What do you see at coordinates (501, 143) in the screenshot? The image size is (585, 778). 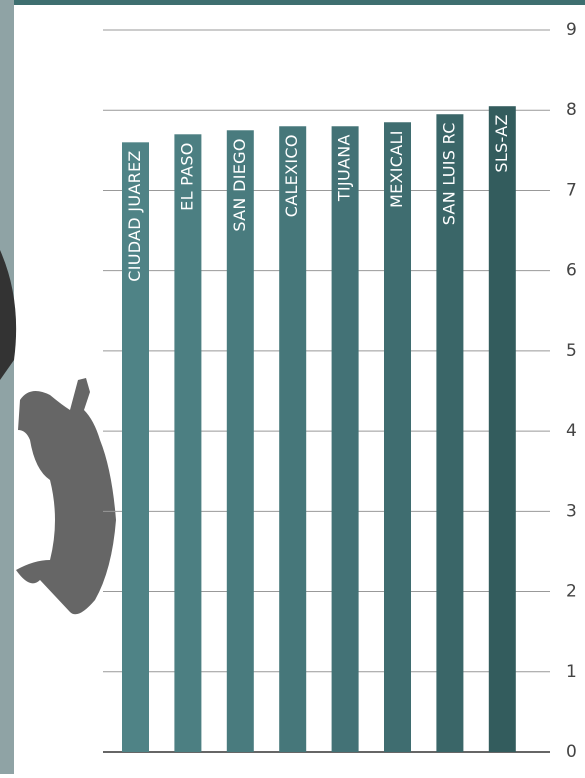 I see `category-label: SLS-AZ` at bounding box center [501, 143].